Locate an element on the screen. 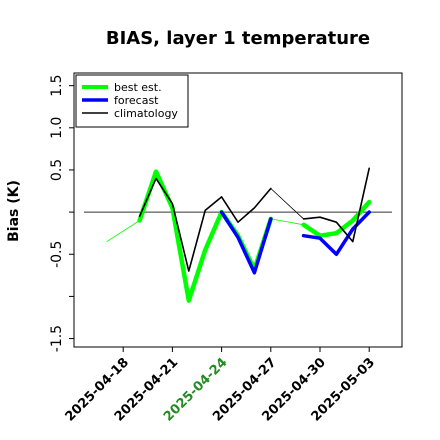 Image resolution: width=440 pixels, height=440 pixels. y-tick-label: -1.5 is located at coordinates (57, 338).